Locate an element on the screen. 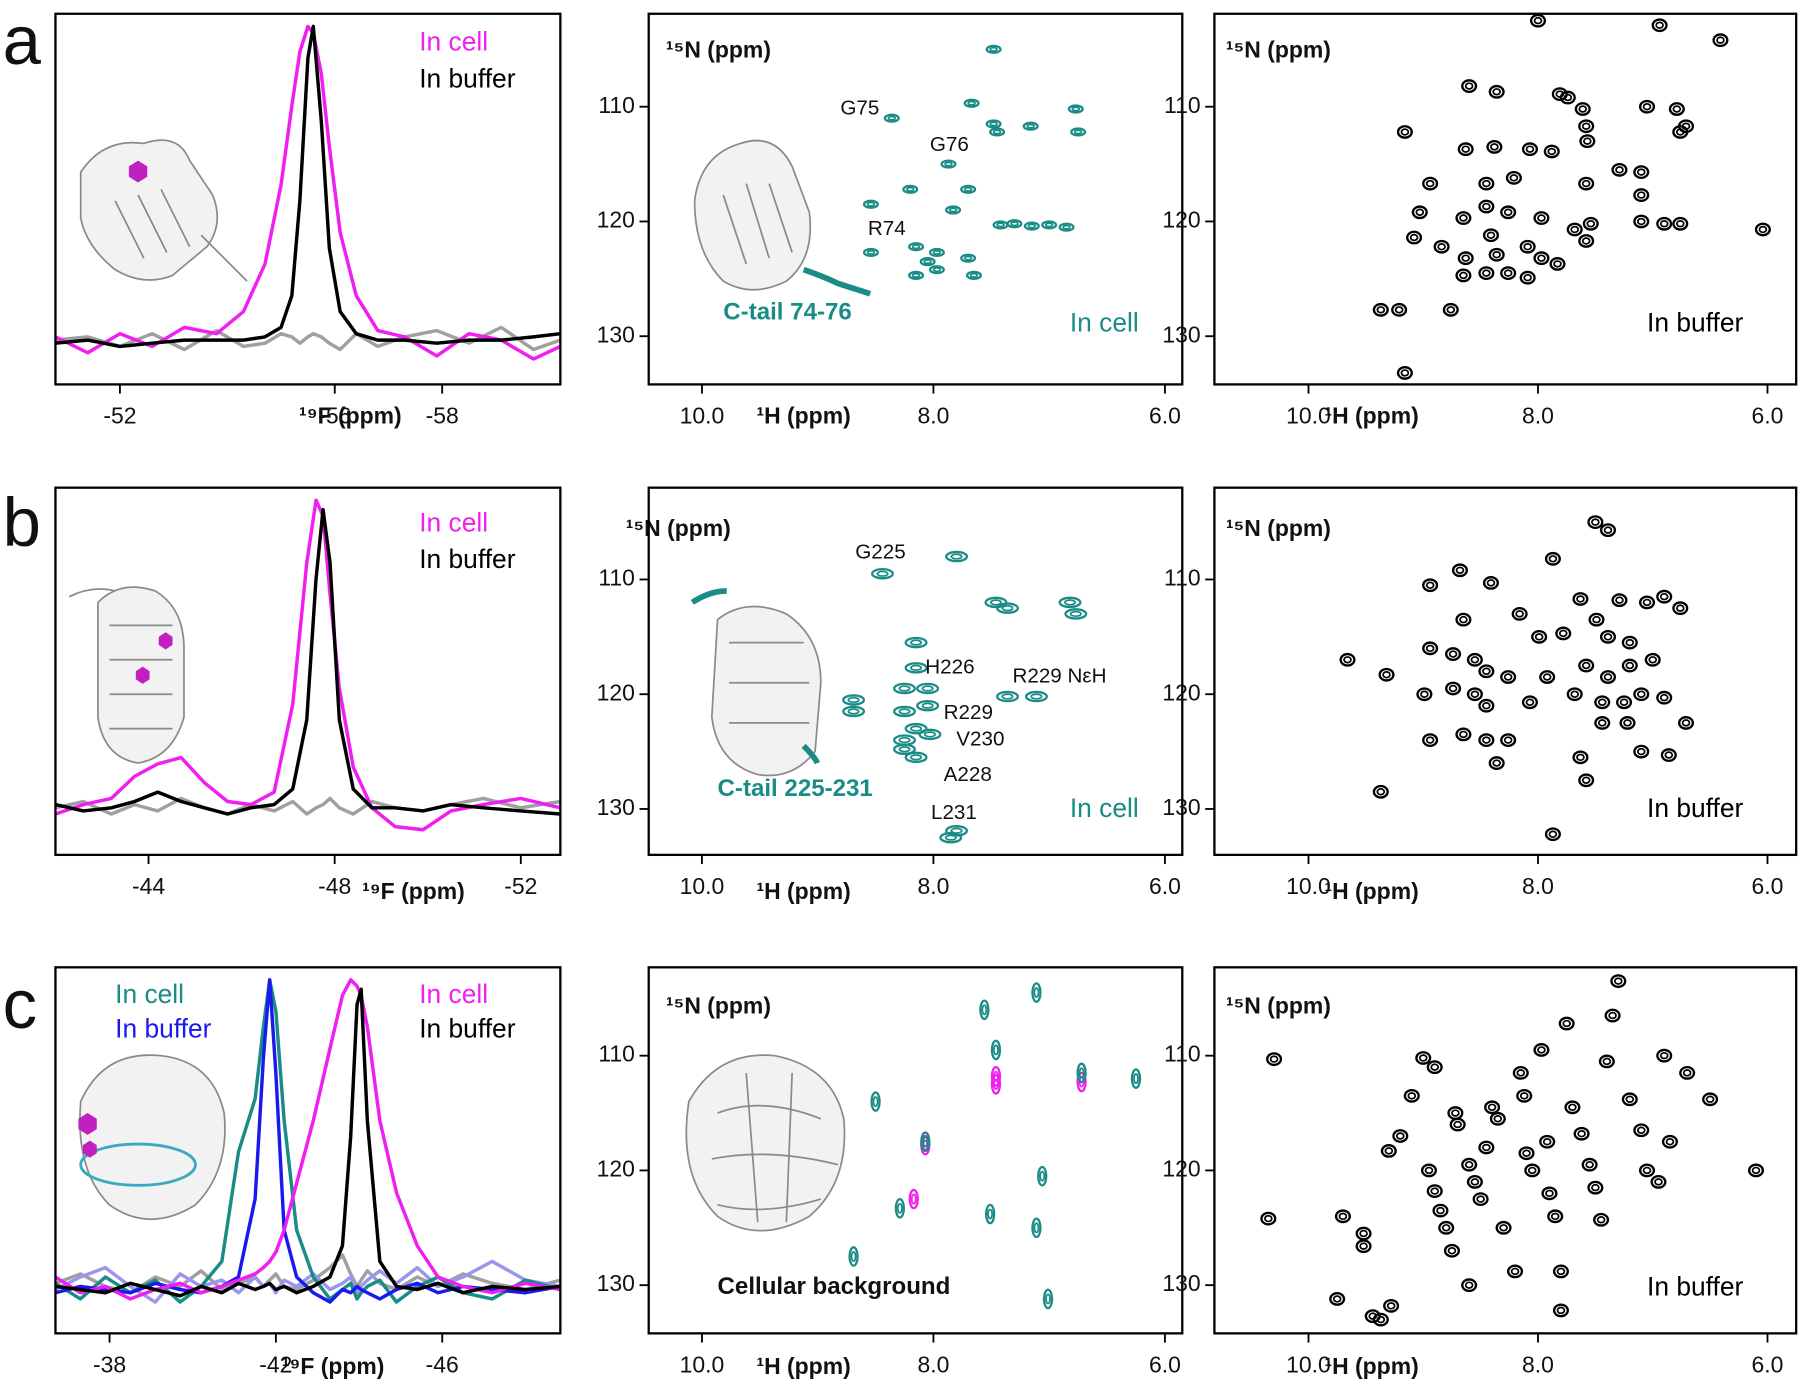 The width and height of the screenshot is (1800, 1385). x-tick-label: 6.0 is located at coordinates (1768, 1365).